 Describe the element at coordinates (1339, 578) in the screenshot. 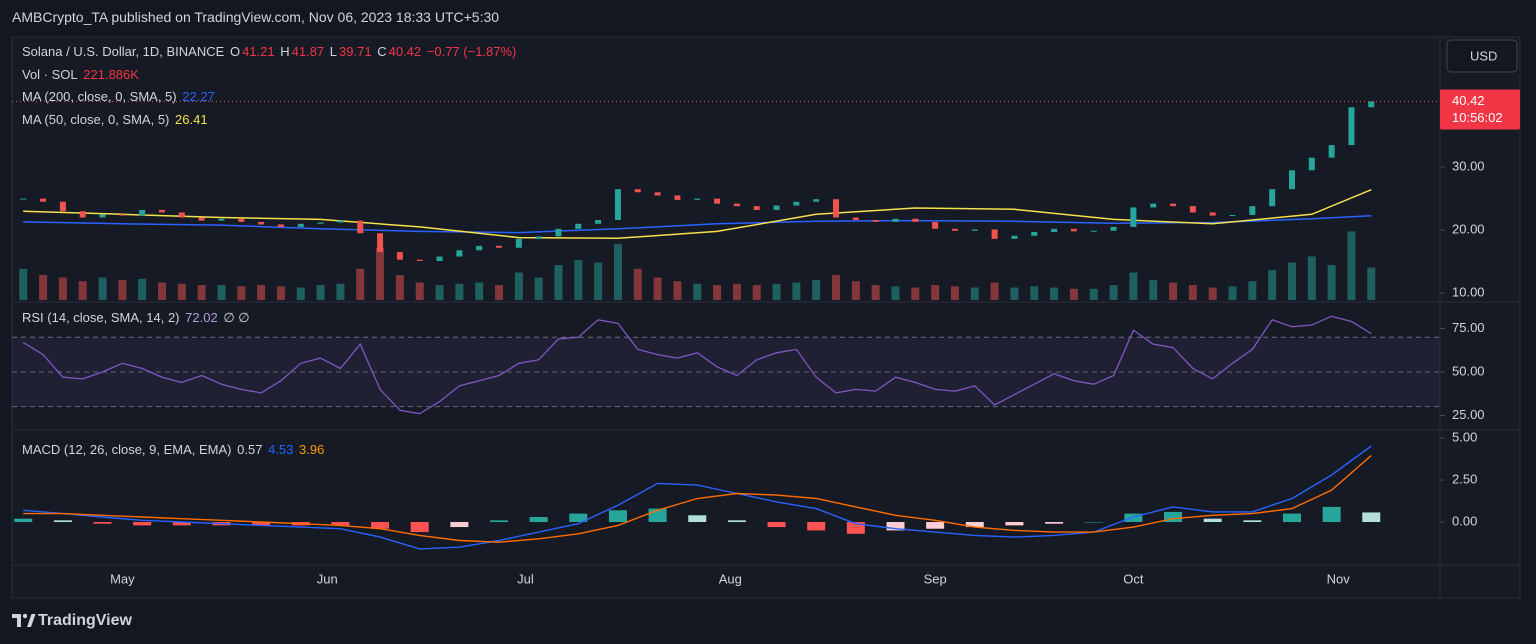

I see `x-tick-label: Nov` at that location.